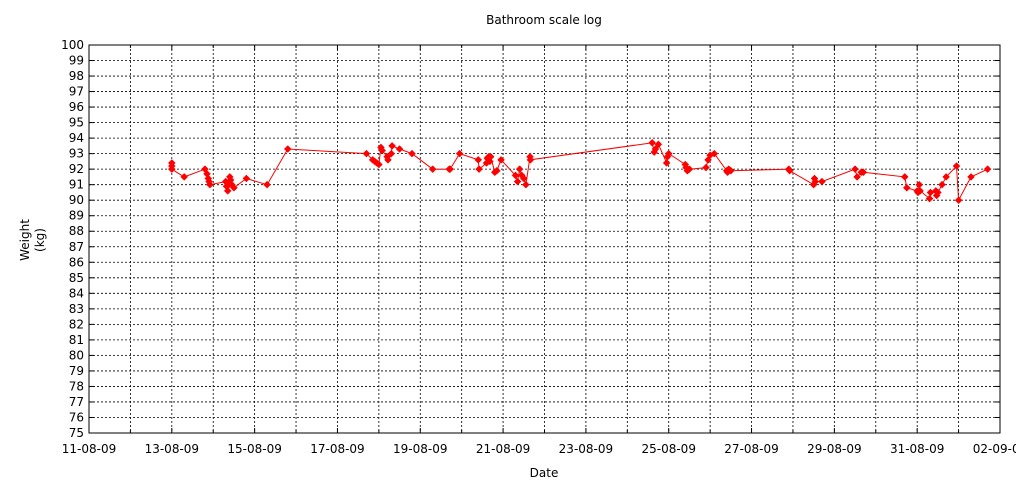 The height and width of the screenshot is (488, 1016). What do you see at coordinates (579, 171) in the screenshot?
I see `series-layer` at bounding box center [579, 171].